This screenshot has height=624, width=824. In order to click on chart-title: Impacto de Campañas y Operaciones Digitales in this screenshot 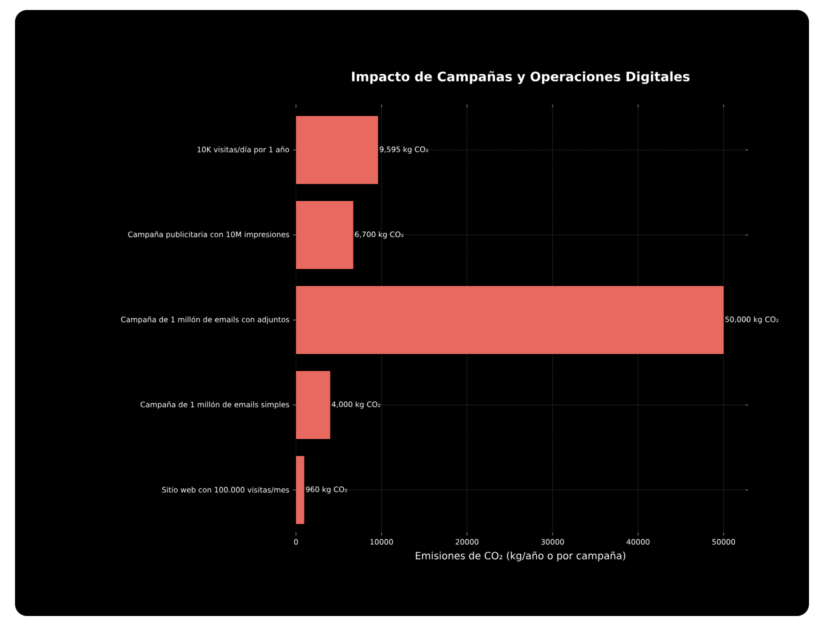, I will do `click(521, 77)`.